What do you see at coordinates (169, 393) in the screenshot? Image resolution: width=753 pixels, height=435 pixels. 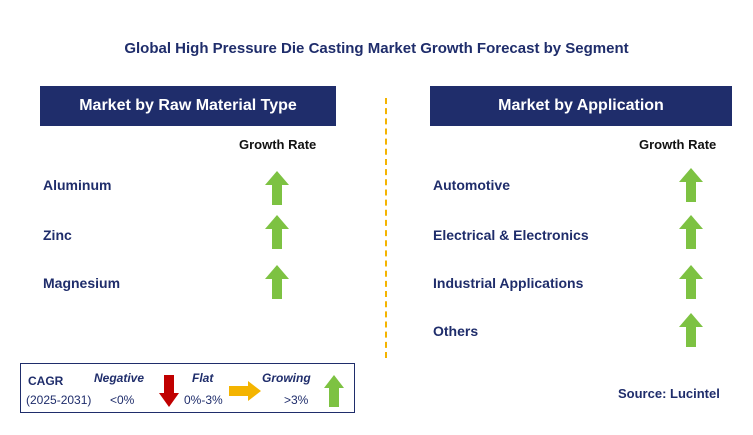 I see `arrow-down-icon` at bounding box center [169, 393].